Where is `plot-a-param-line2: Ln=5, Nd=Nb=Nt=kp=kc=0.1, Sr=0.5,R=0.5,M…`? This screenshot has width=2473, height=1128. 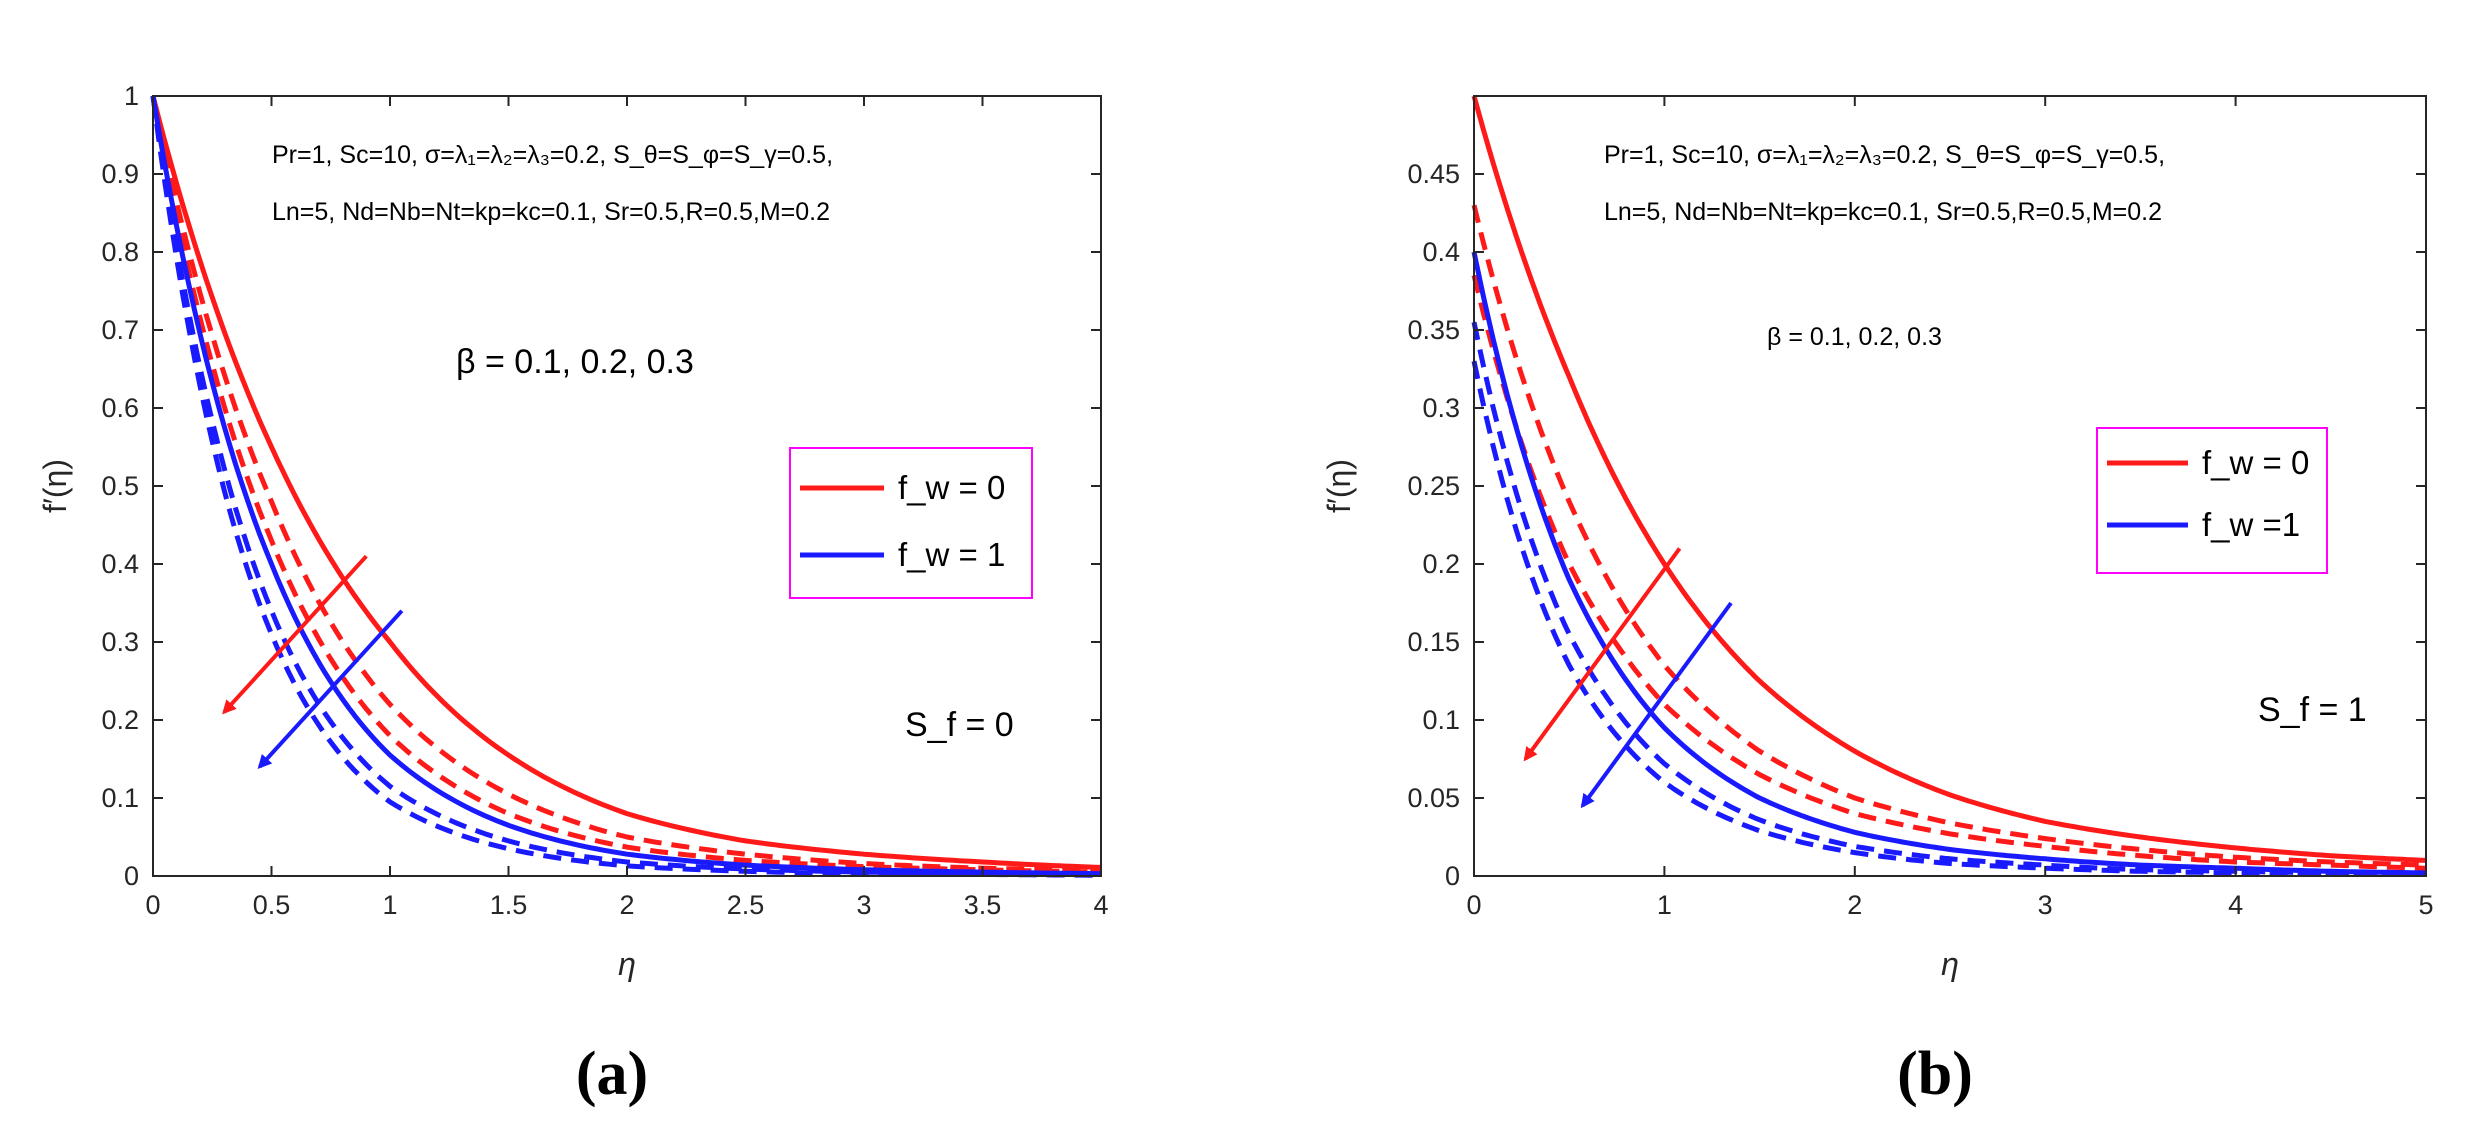 plot-a-param-line2: Ln=5, Nd=Nb=Nt=kp=kc=0.1, Sr=0.5,R=0.5,M… is located at coordinates (551, 212).